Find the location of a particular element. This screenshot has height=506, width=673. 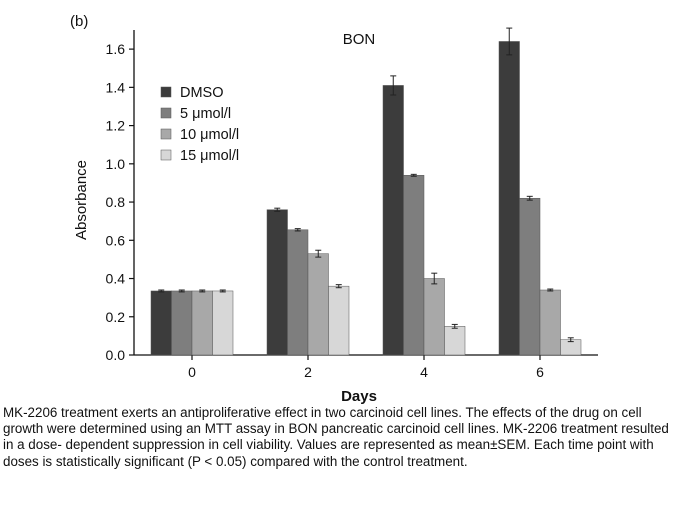

x-axis-label: Days is located at coordinates (359, 396).